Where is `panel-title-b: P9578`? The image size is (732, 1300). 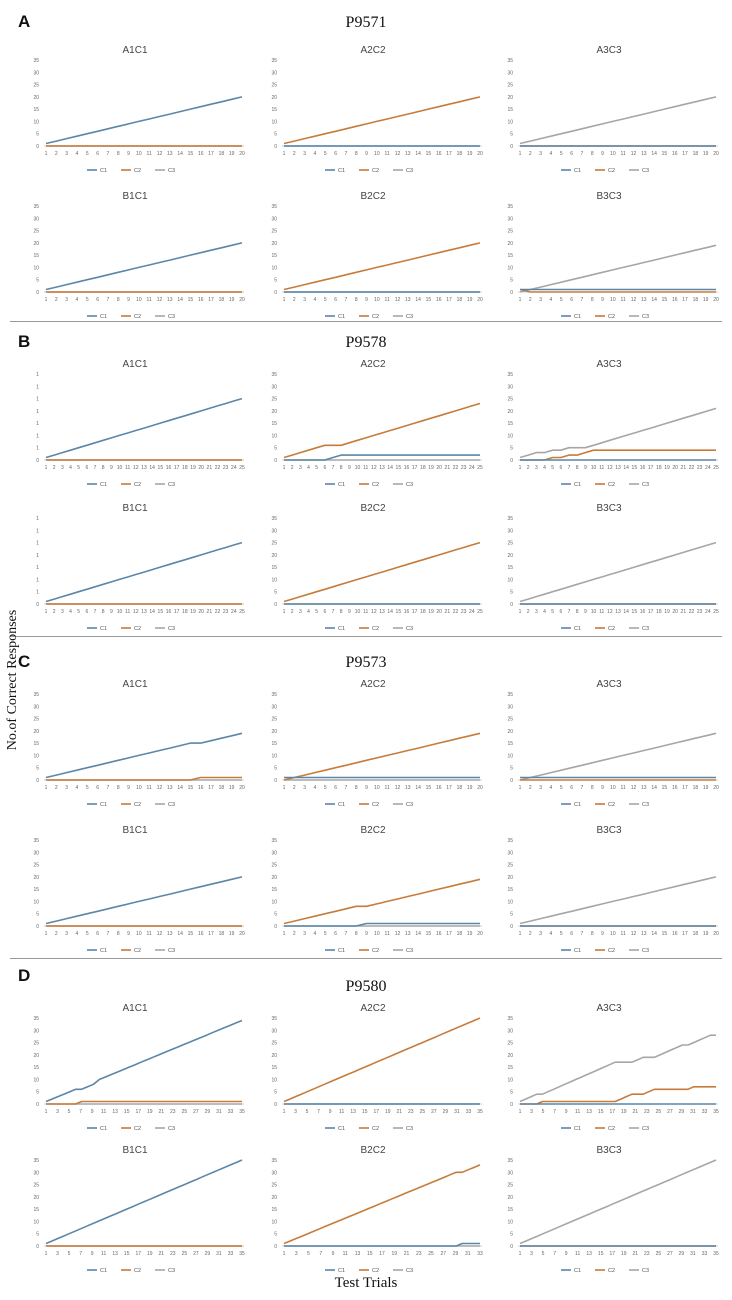 panel-title-b: P9578 is located at coordinates (366, 342).